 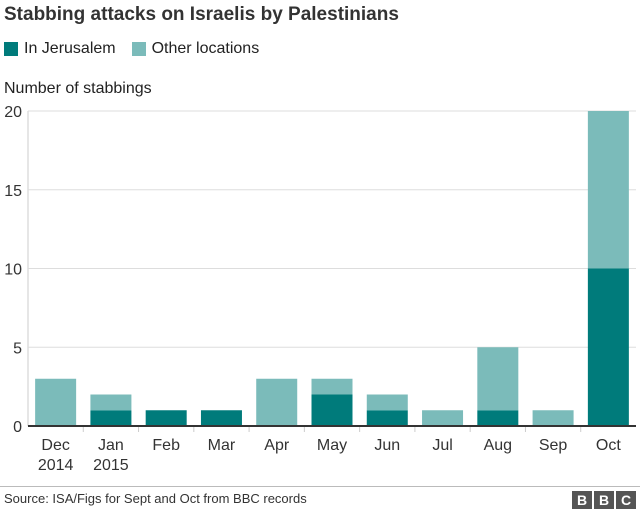 I want to click on legend-label-jerusalem: In Jerusalem, so click(x=70, y=48).